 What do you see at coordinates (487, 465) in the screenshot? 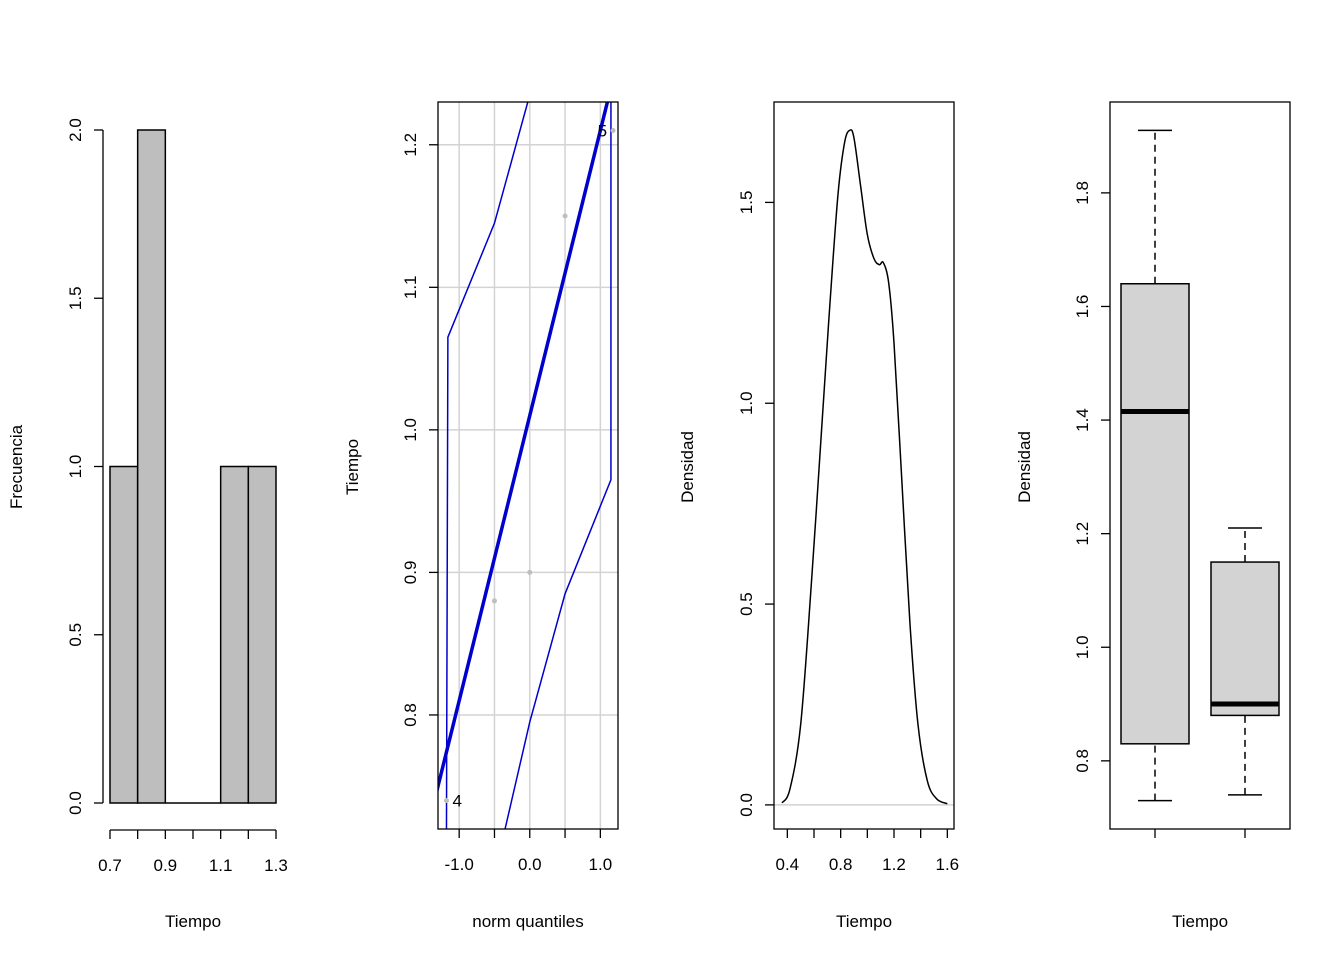
I see `qq-envelope-upper` at bounding box center [487, 465].